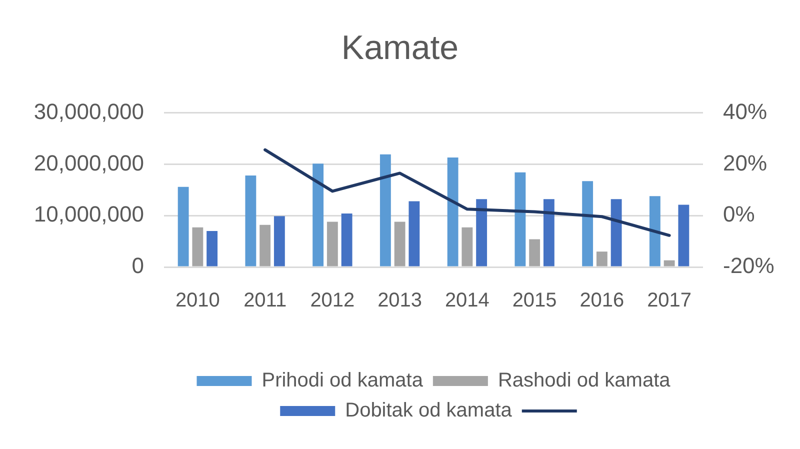  What do you see at coordinates (400, 301) in the screenshot?
I see `x-tick-label: 2013` at bounding box center [400, 301].